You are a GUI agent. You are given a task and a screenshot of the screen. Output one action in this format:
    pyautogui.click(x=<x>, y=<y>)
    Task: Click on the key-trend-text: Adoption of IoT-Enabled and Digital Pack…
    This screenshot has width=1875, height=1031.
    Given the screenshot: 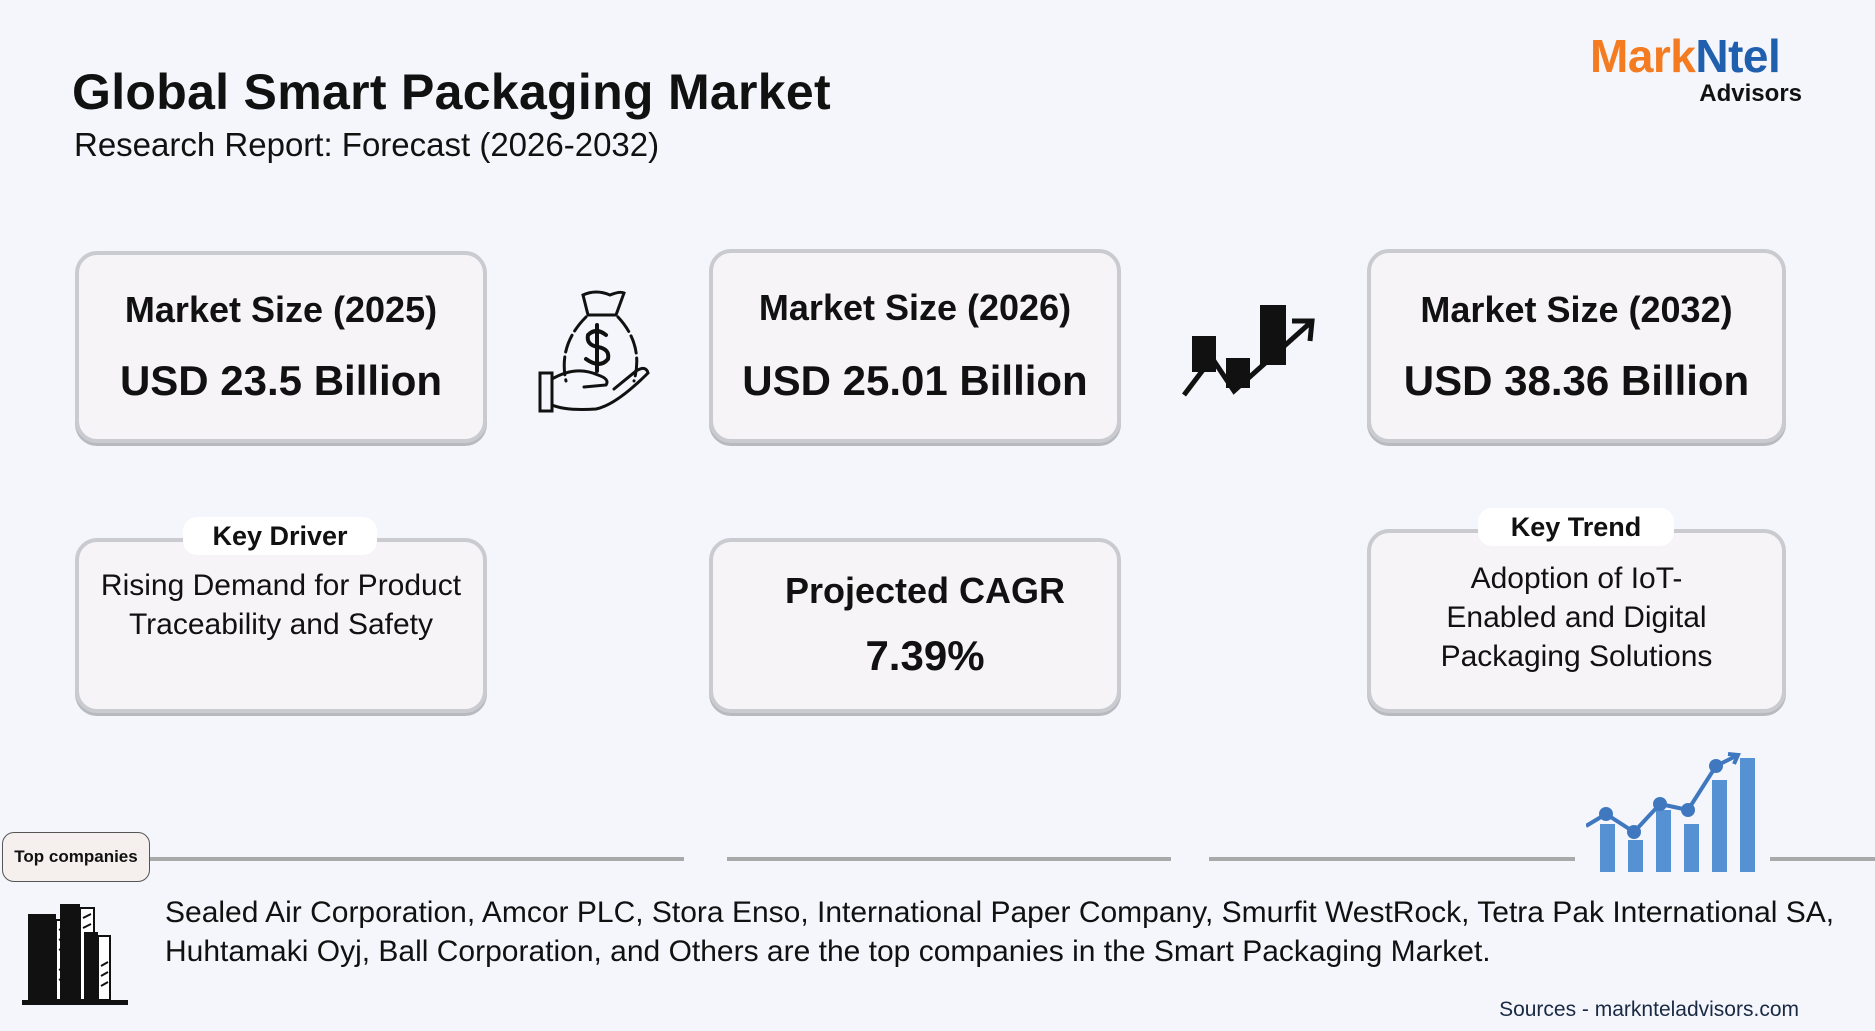 What is the action you would take?
    pyautogui.click(x=1576, y=617)
    